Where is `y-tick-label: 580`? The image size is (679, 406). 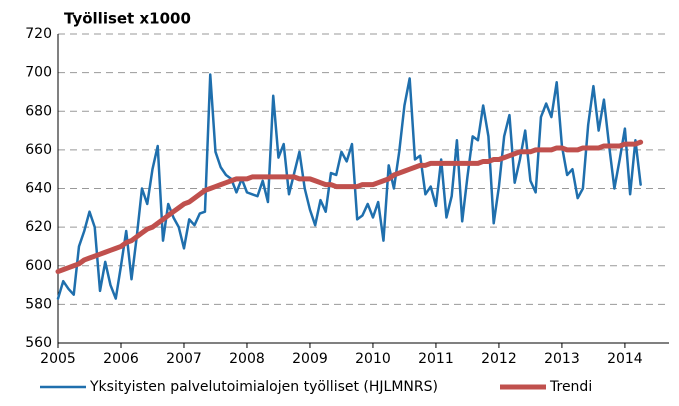 y-tick-label: 580 is located at coordinates (38, 304).